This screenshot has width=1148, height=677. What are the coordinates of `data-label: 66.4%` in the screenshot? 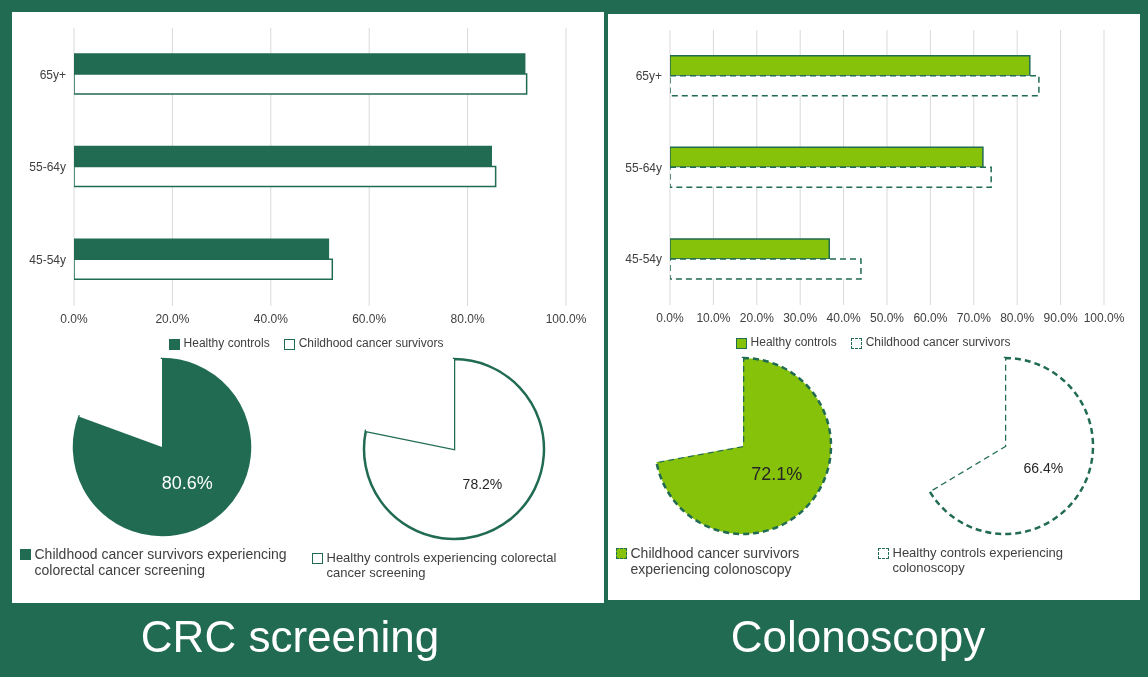 It's located at (1043, 467).